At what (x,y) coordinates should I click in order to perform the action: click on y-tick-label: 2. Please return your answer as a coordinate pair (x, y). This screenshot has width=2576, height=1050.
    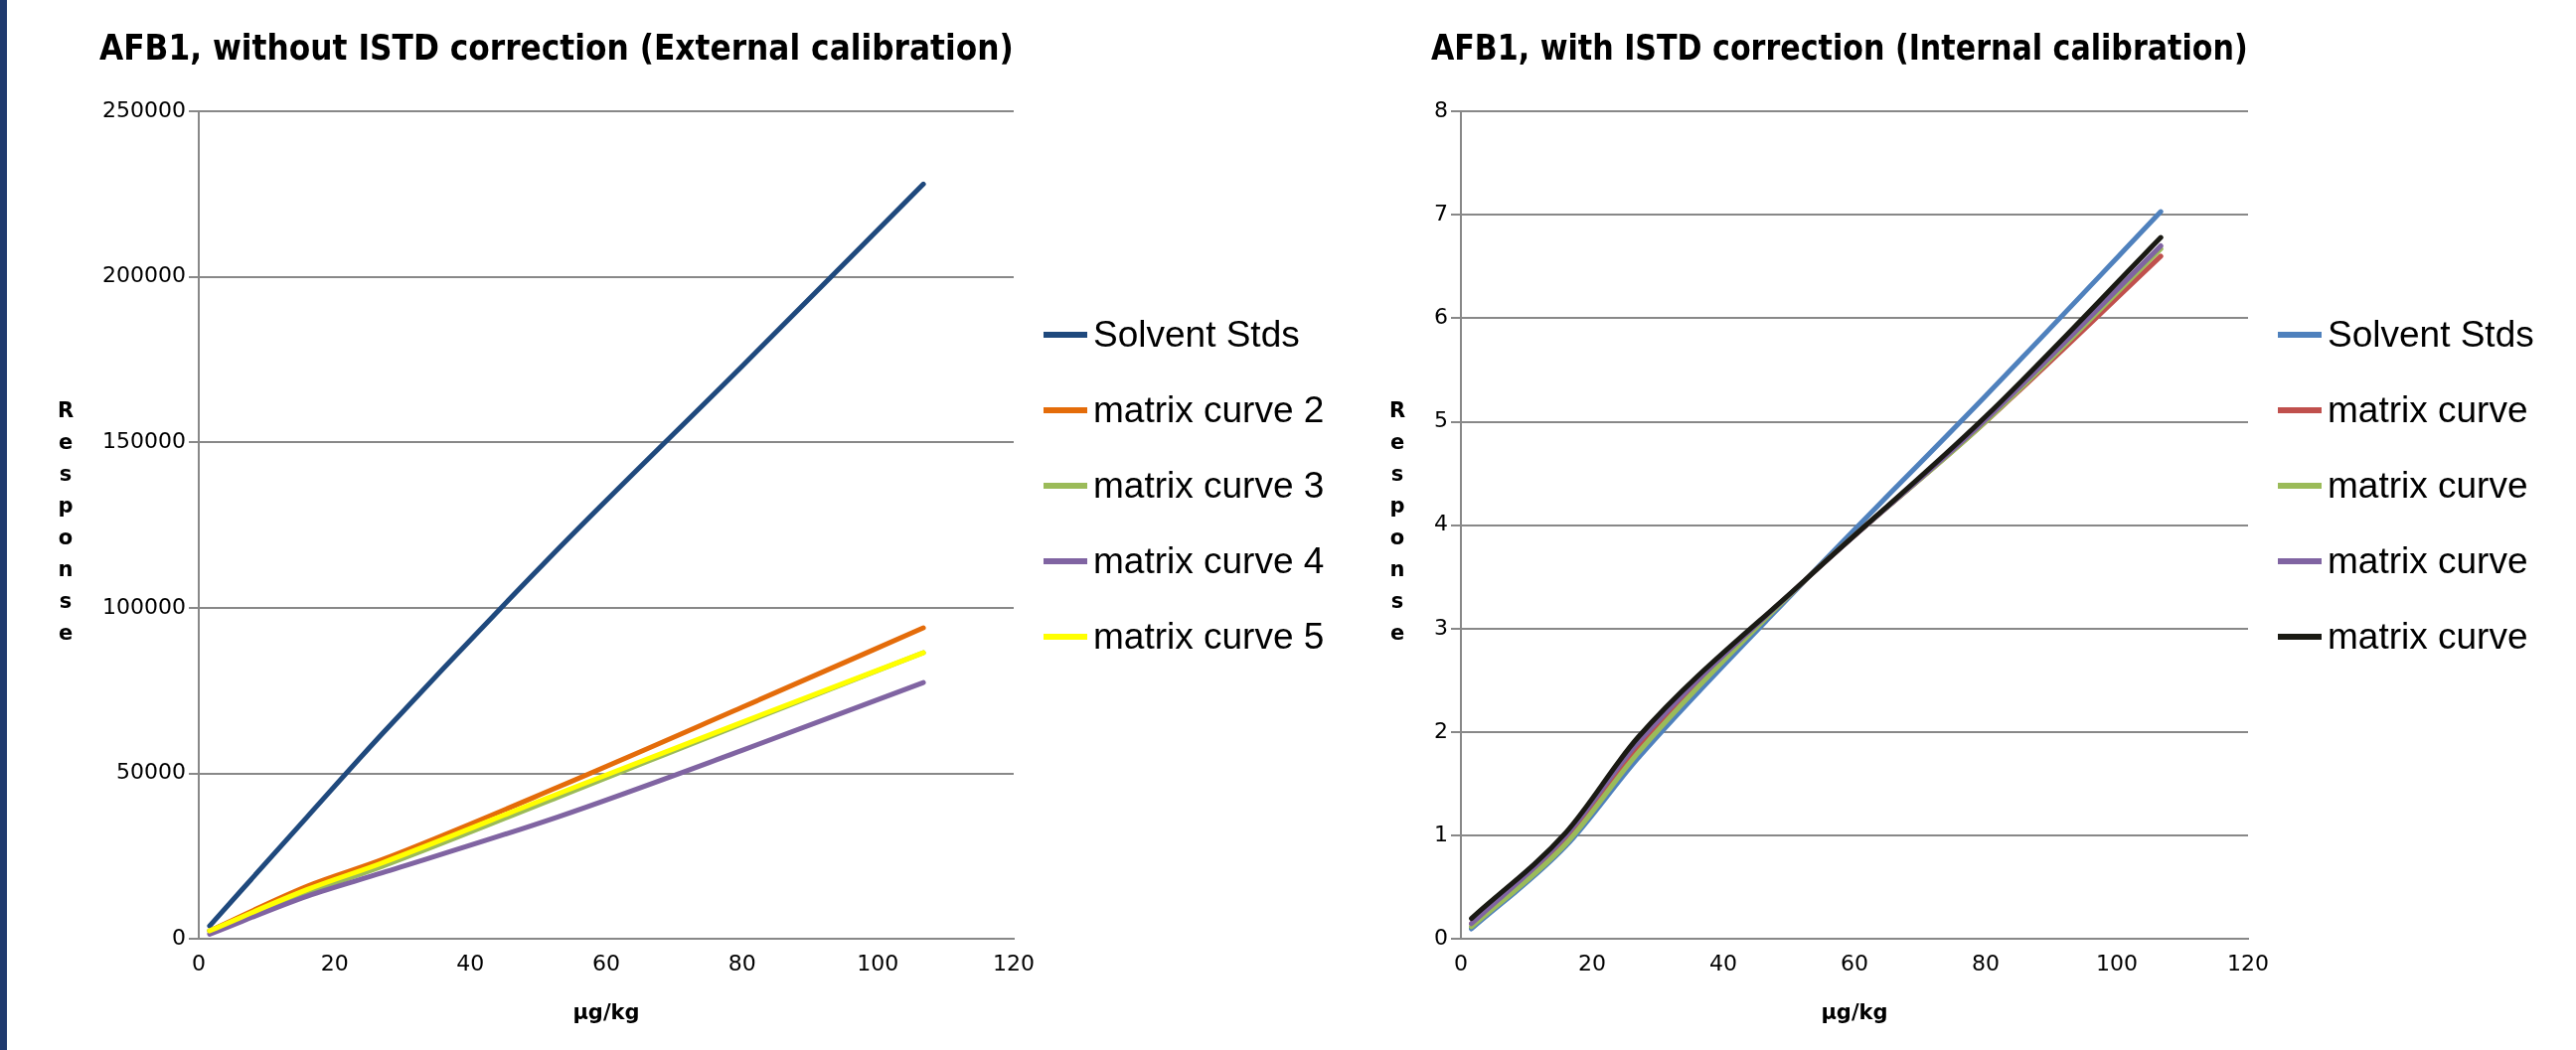
    Looking at the image, I should click on (1441, 730).